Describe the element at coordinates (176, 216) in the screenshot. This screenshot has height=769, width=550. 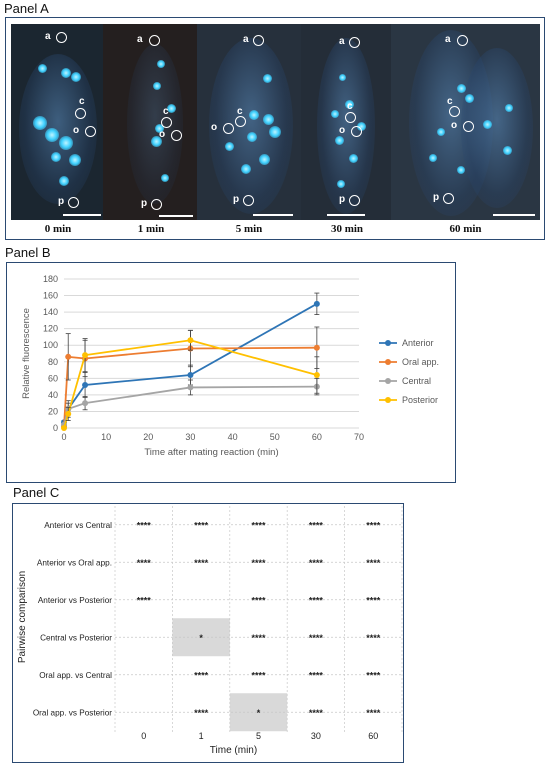
I see `scale-bar` at that location.